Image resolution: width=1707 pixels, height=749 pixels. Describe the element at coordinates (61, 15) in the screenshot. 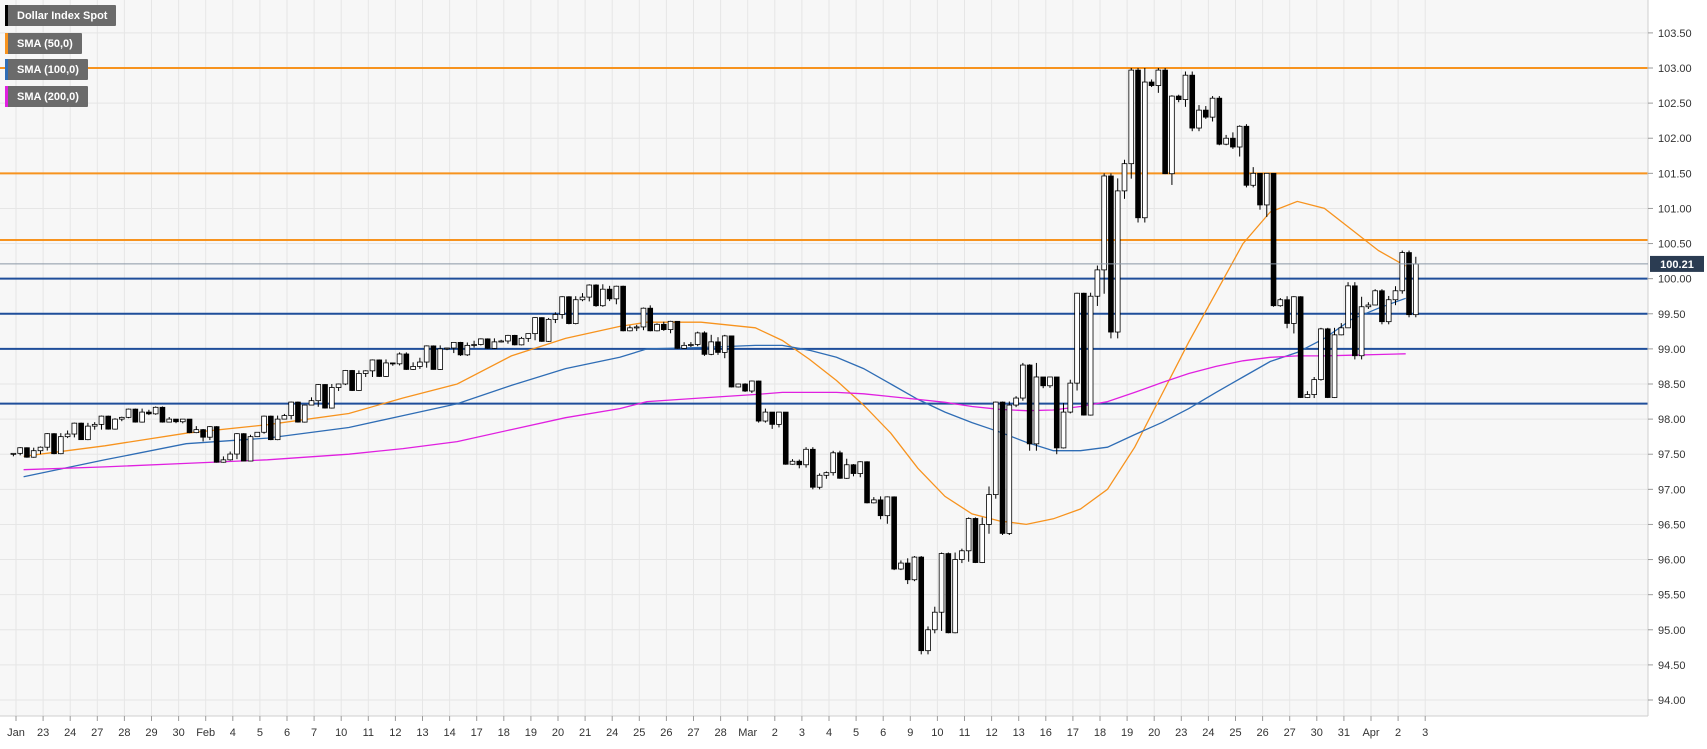

I see `legend-dollar-index: Dollar Index Spot` at that location.